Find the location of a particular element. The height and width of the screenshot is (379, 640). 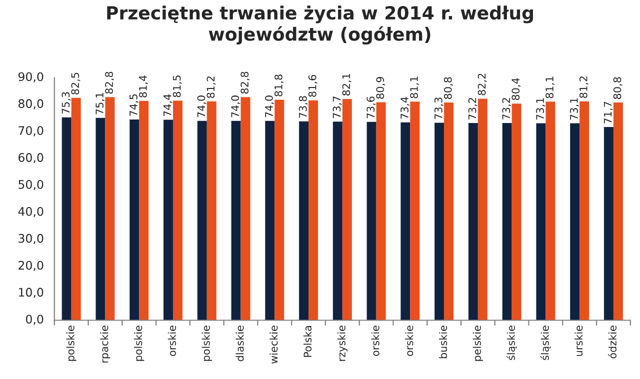

x-tick-label: dlaskie is located at coordinates (240, 344).